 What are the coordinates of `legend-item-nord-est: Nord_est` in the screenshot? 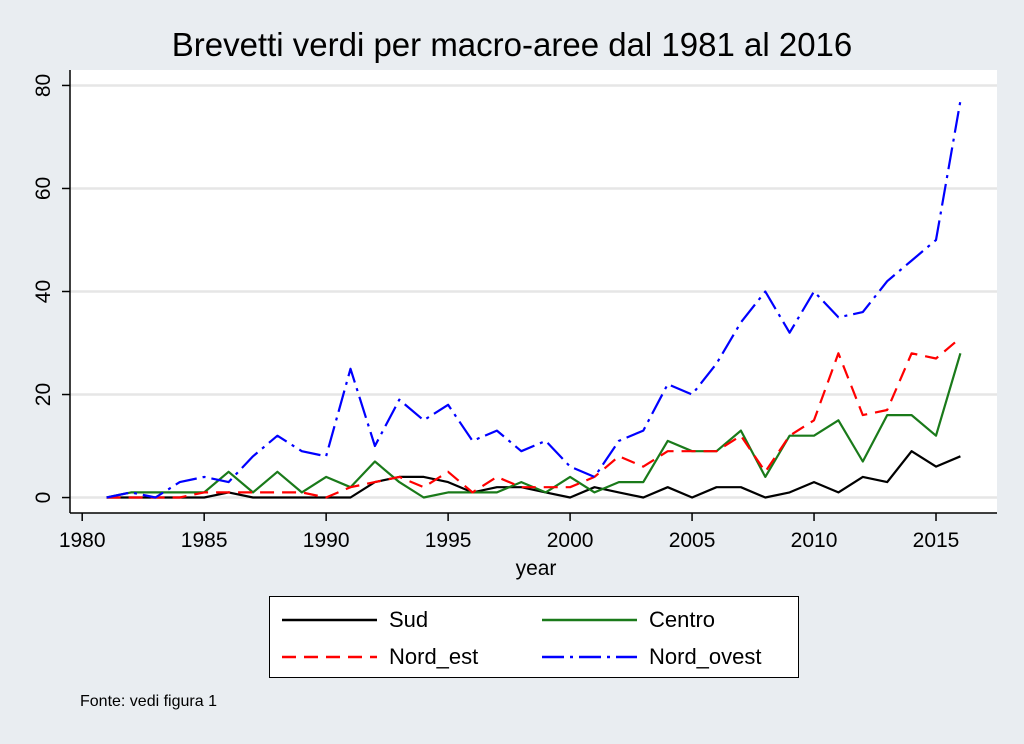 It's located at (380, 657).